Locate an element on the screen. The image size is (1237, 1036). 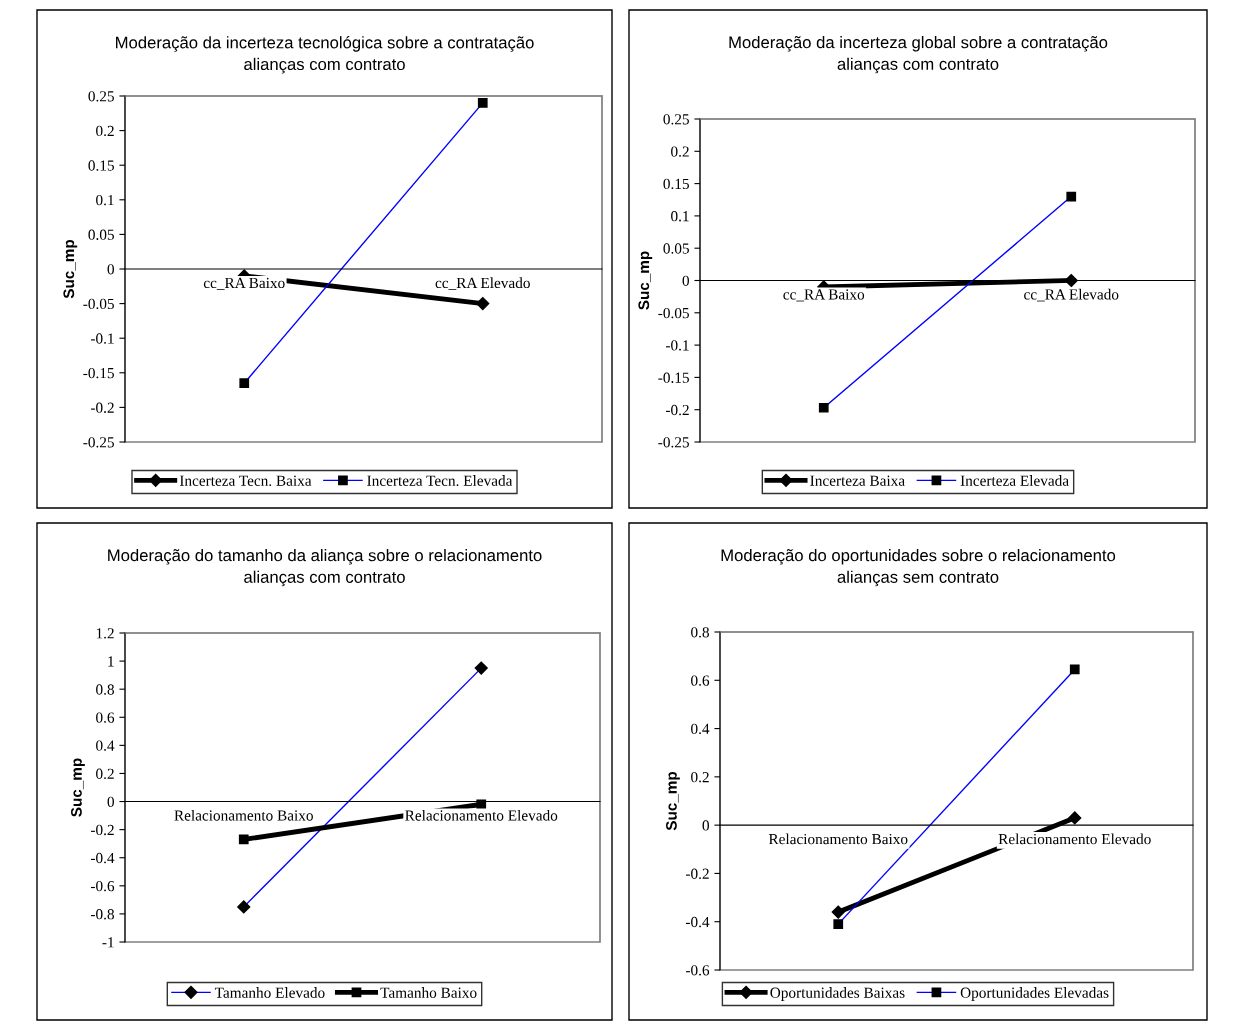
y-tick-label: -0.8 is located at coordinates (102, 914).